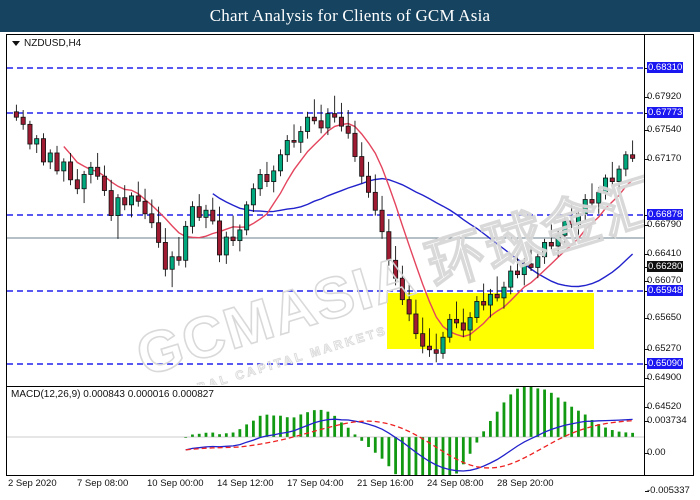  Describe the element at coordinates (245, 483) in the screenshot. I see `time-axis-label: 14 Sep 12:00` at that location.